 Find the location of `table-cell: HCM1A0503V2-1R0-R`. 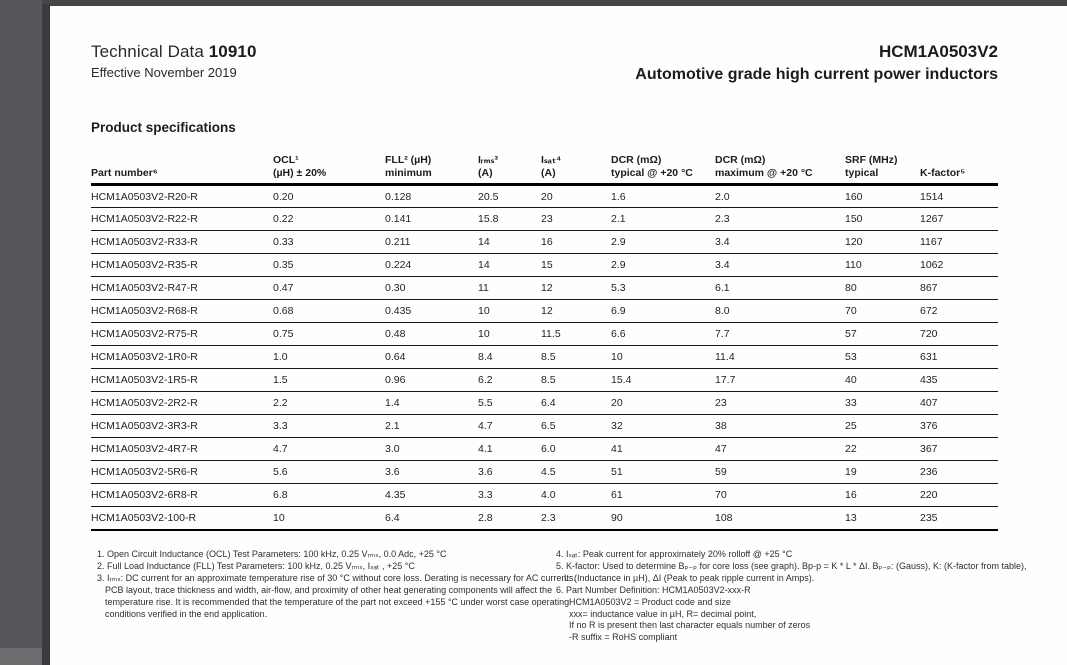

table-cell: HCM1A0503V2-1R0-R is located at coordinates (182, 357).